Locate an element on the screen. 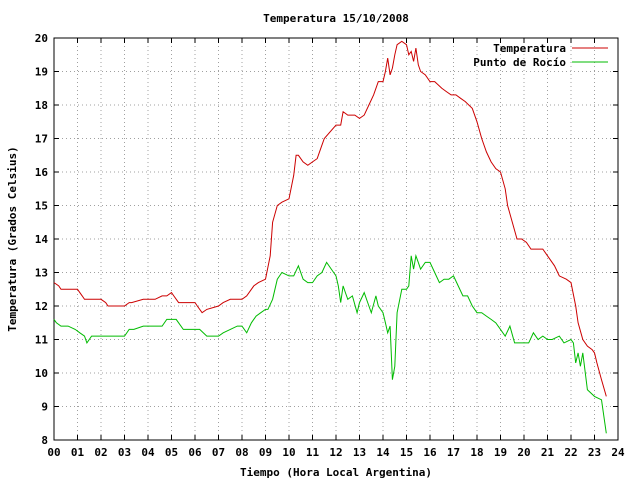 The image size is (640, 480). x-tick-label: 04 is located at coordinates (148, 452).